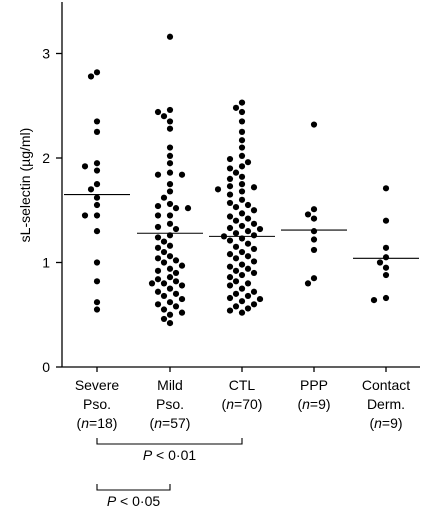 The image size is (432, 510). What do you see at coordinates (46, 54) in the screenshot?
I see `y-tick-label: 3` at bounding box center [46, 54].